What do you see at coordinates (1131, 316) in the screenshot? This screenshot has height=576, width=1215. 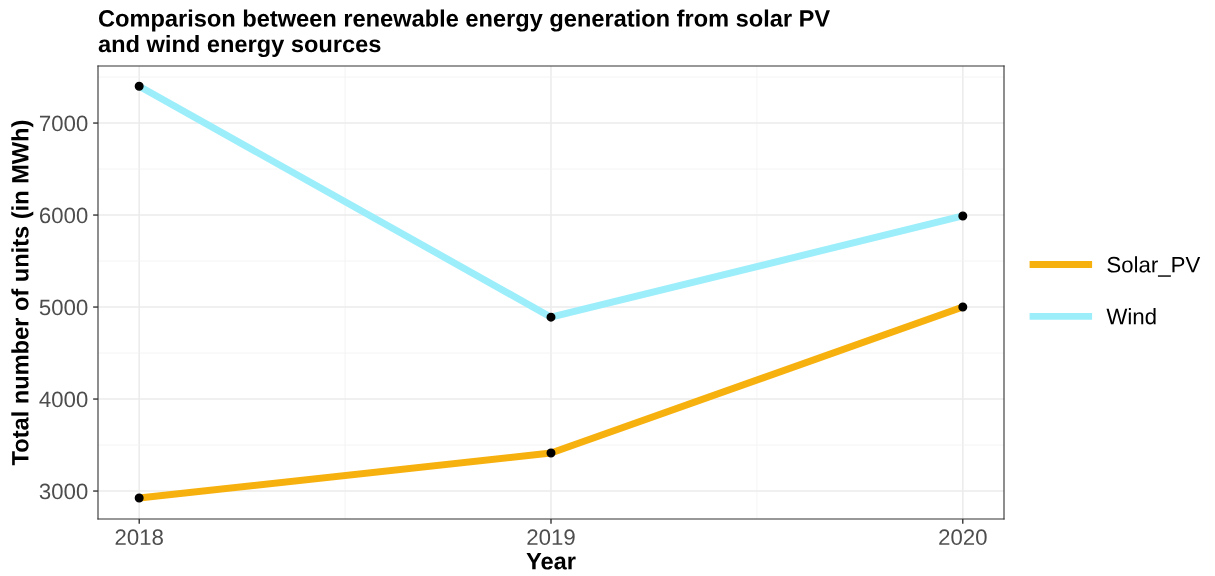 I see `legend-label: Wind` at bounding box center [1131, 316].